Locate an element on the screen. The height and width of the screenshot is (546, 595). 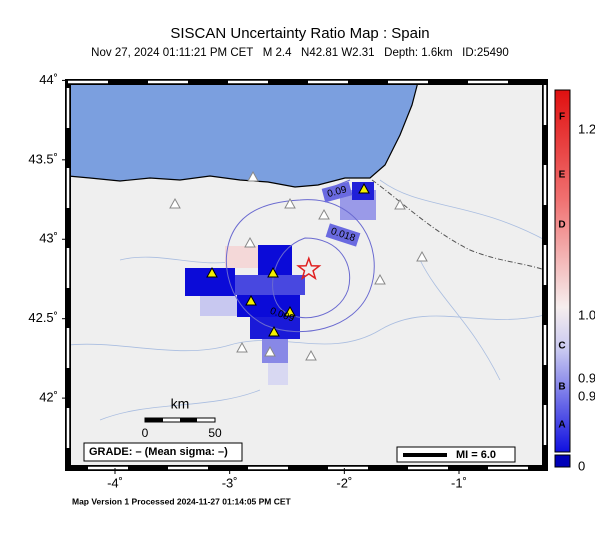
event-star is located at coordinates (309, 268).